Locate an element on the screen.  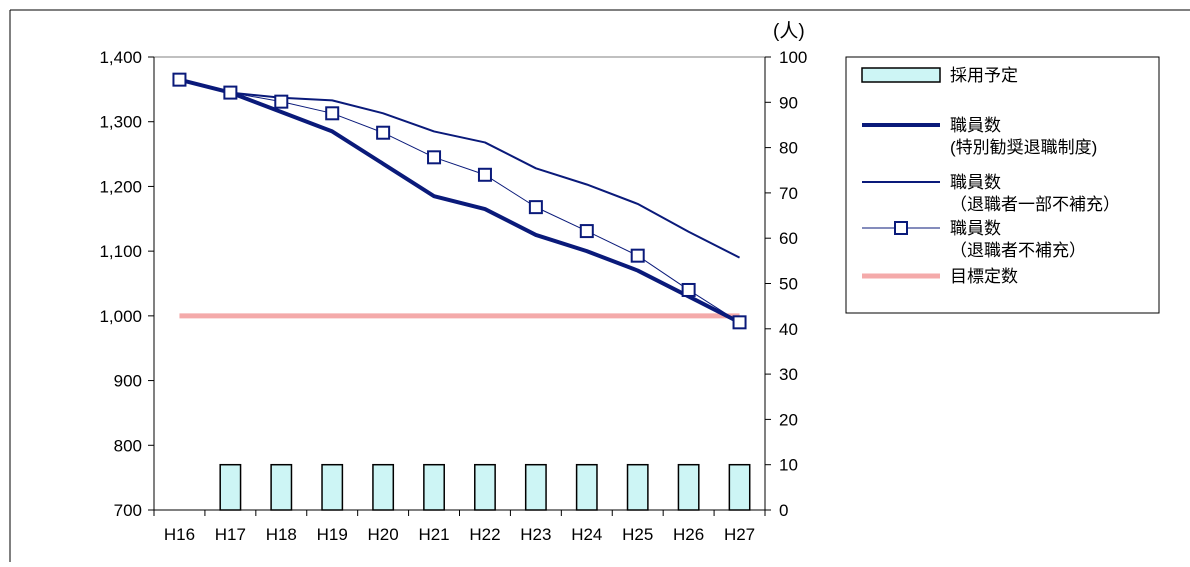
right-tick-label: 50 is located at coordinates (788, 284).